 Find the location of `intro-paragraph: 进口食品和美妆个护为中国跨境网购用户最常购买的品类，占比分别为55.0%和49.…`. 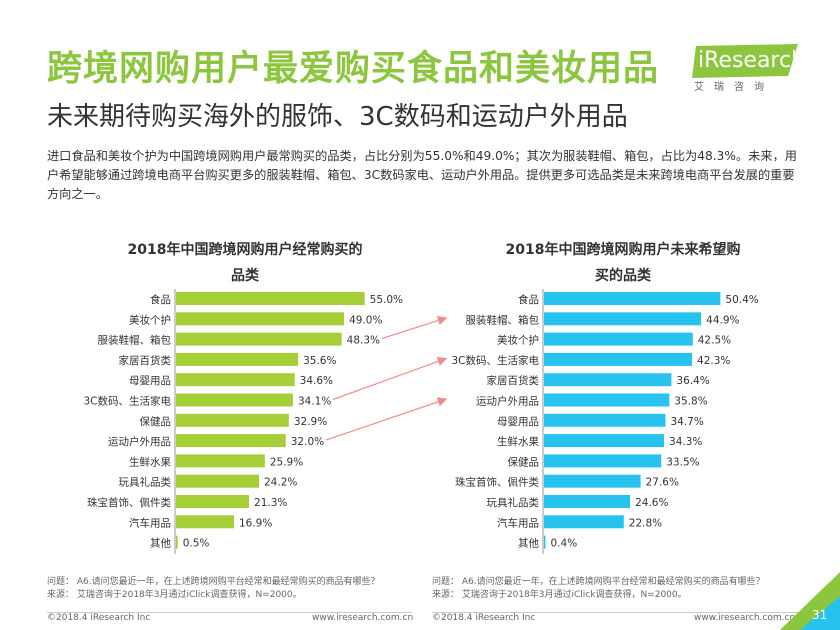

intro-paragraph: 进口食品和美妆个护为中国跨境网购用户最常购买的品类，占比分别为55.0%和49.… is located at coordinates (422, 175).